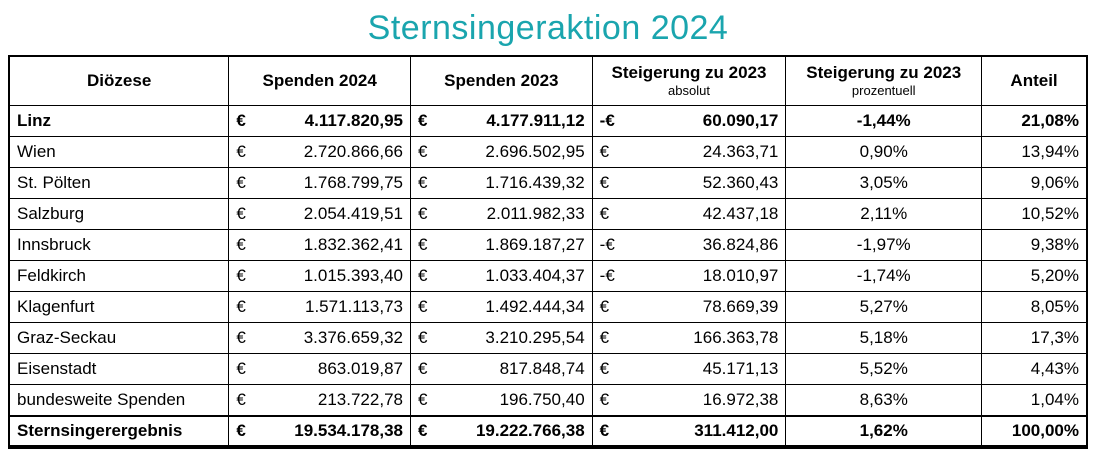 The width and height of the screenshot is (1096, 471). I want to click on anteil-cell: 5,20%, so click(1034, 276).